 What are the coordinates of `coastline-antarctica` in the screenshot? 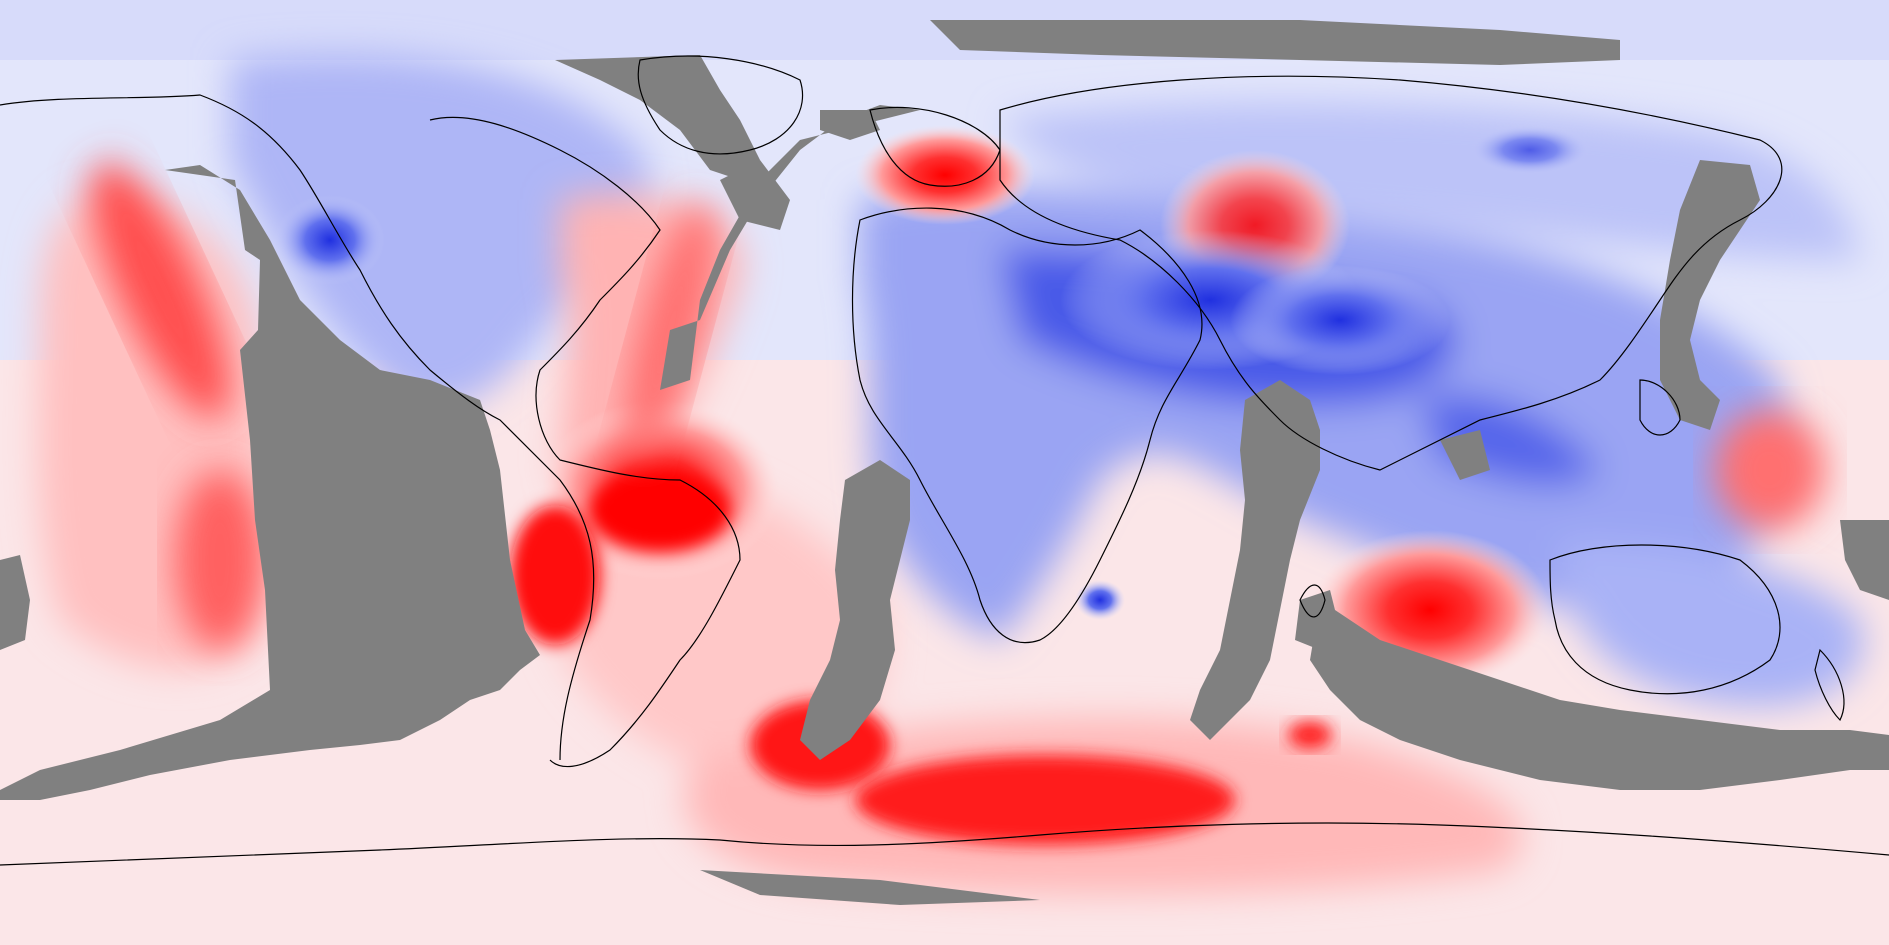 It's located at (944, 844).